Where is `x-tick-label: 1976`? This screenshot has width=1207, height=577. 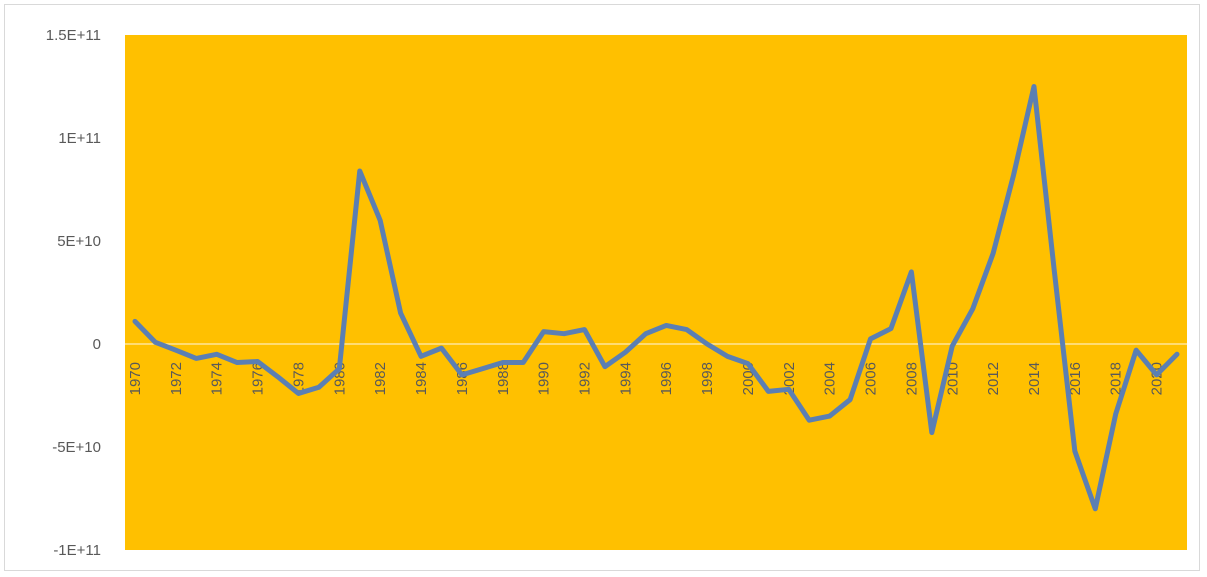 x-tick-label: 1976 is located at coordinates (258, 378).